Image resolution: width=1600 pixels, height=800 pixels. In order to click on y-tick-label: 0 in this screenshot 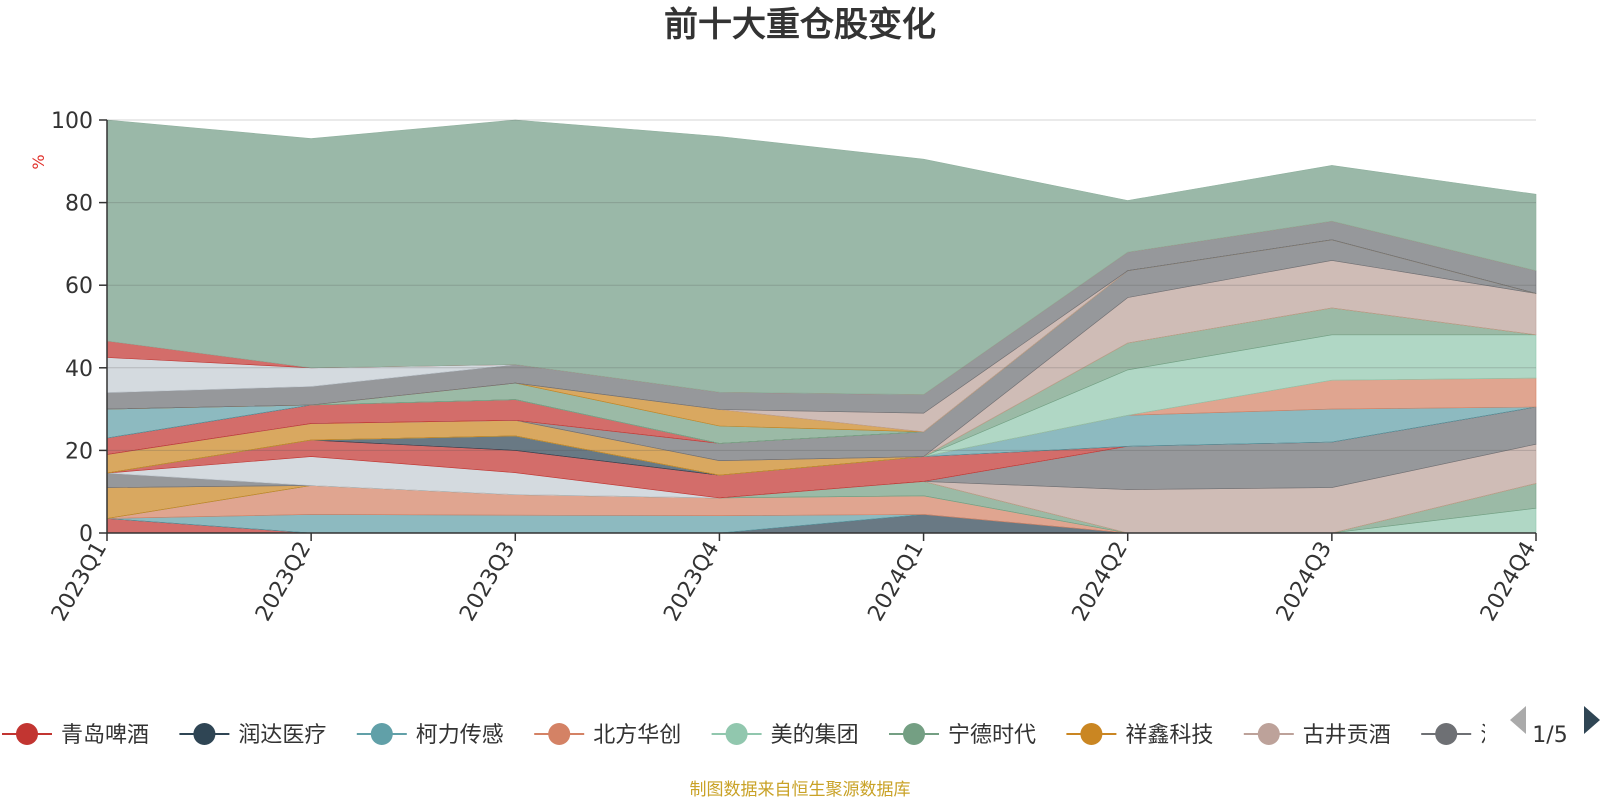, I will do `click(86, 534)`.